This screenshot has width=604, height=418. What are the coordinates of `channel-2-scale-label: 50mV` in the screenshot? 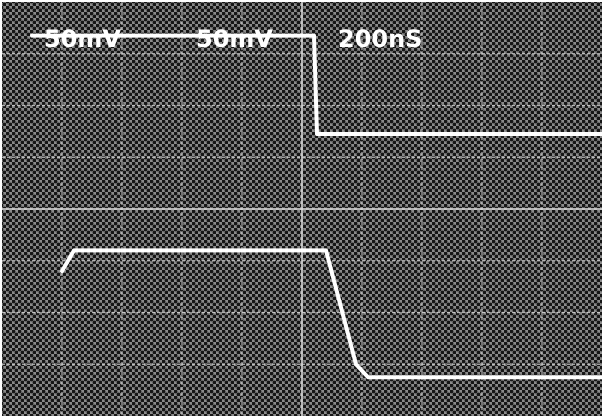 It's located at (234, 39).